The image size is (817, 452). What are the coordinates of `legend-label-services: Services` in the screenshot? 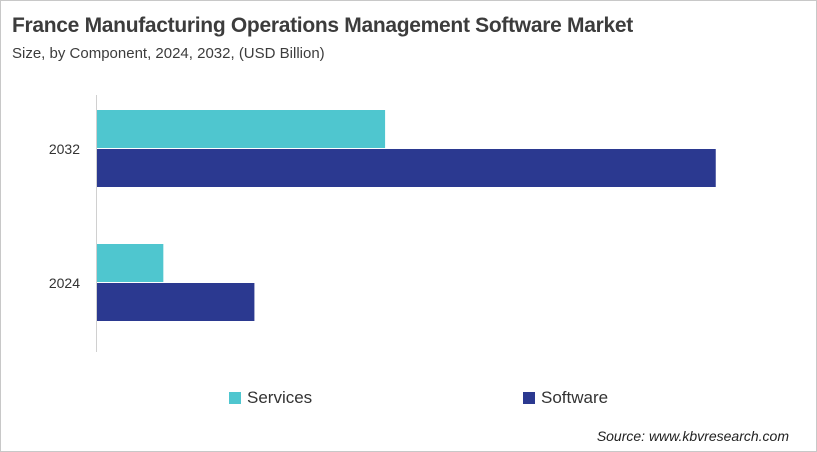 It's located at (280, 397).